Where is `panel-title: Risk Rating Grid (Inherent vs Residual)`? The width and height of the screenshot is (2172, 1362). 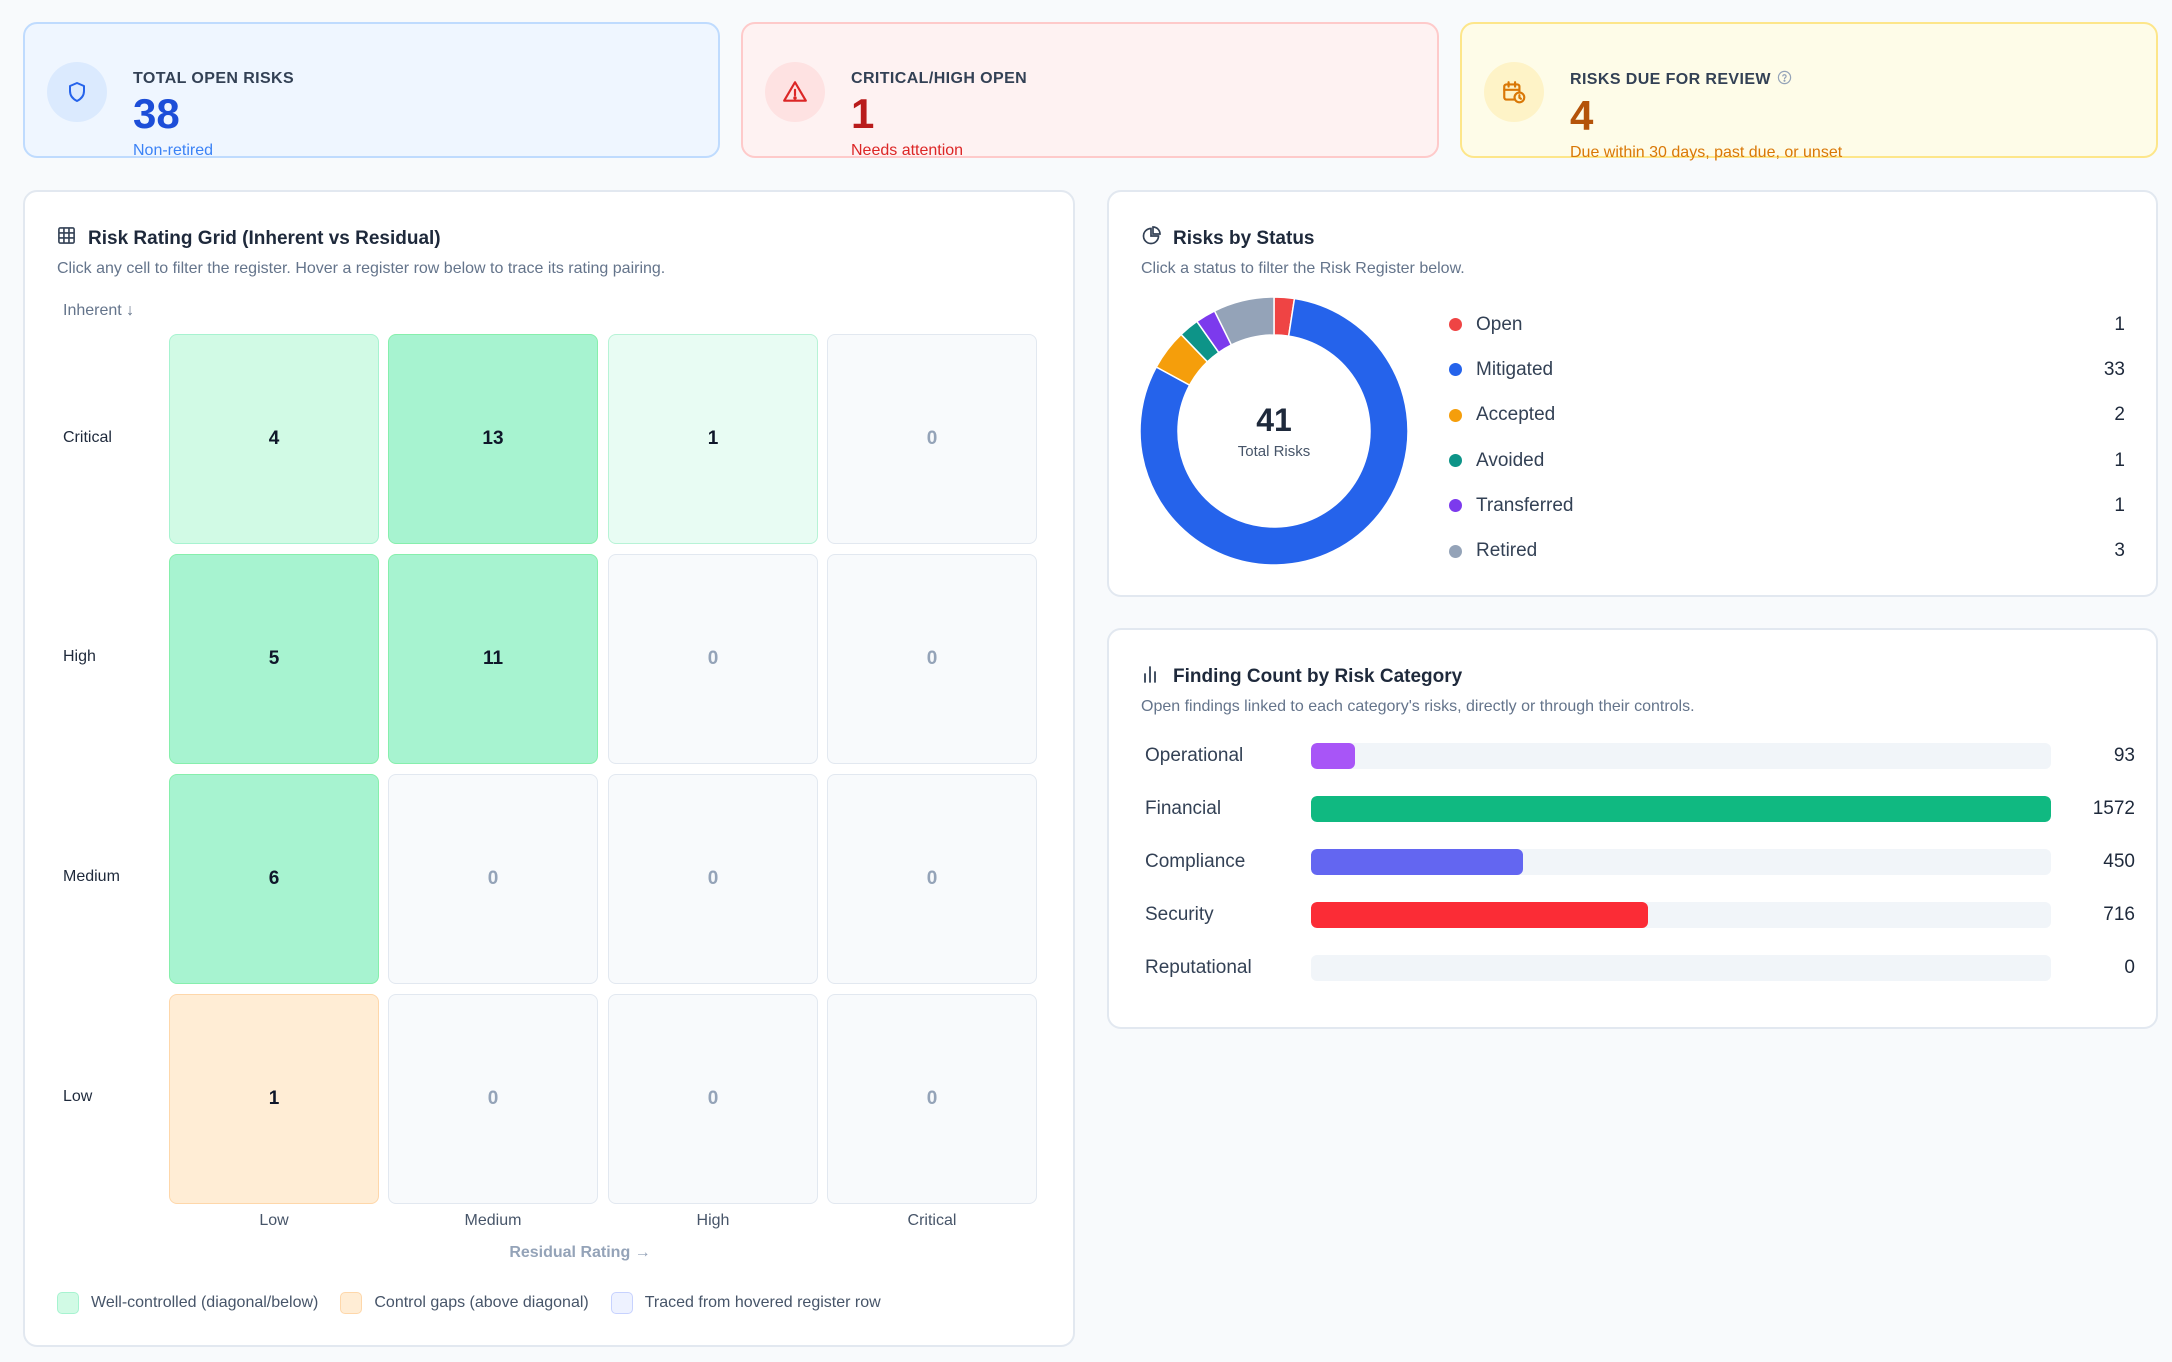
panel-title: Risk Rating Grid (Inherent vs Residual) is located at coordinates (249, 238).